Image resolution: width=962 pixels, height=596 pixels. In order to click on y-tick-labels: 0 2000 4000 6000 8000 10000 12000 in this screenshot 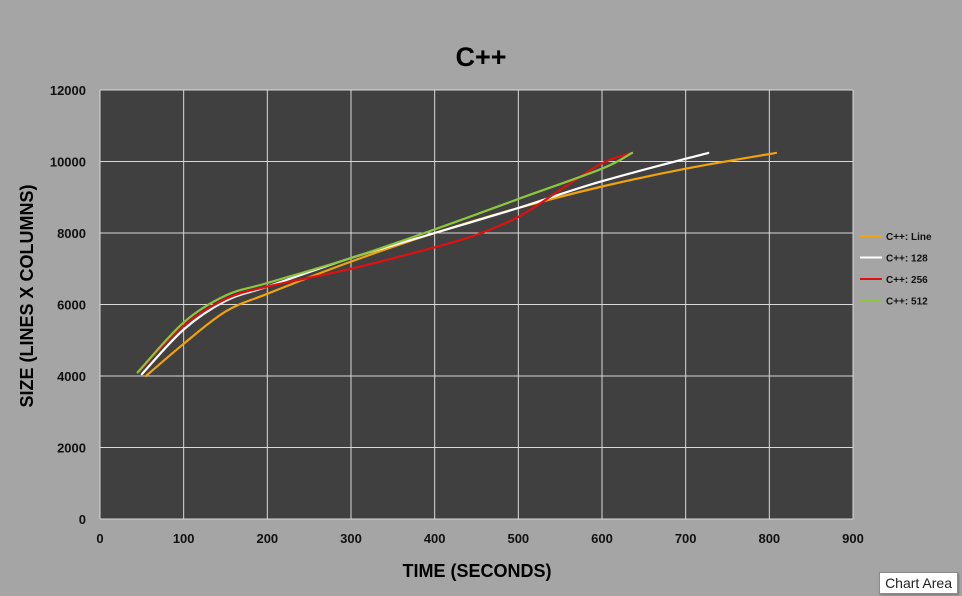, I will do `click(68, 305)`.